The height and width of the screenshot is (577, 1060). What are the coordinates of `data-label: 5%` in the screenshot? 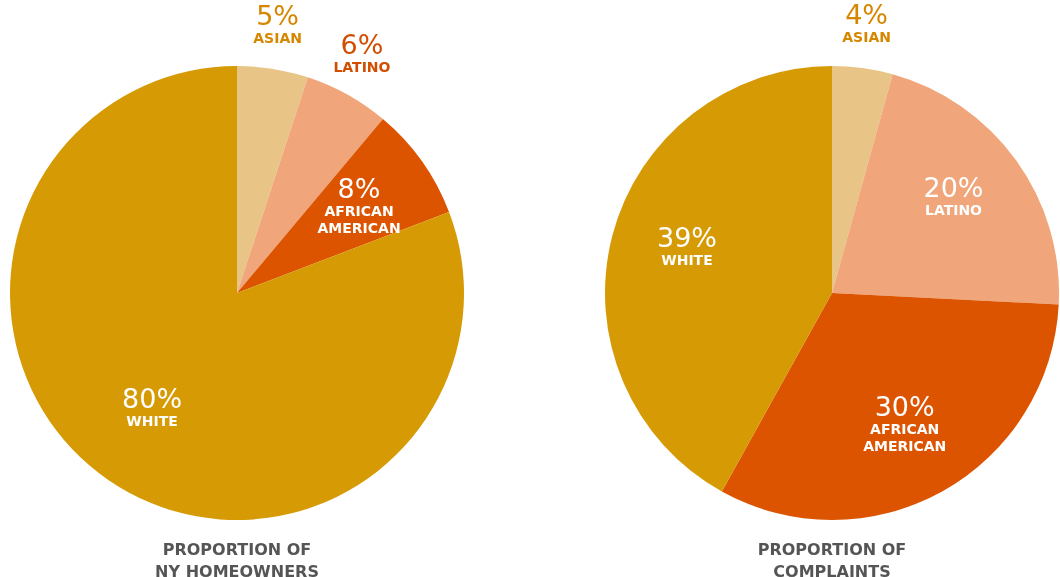 It's located at (278, 16).